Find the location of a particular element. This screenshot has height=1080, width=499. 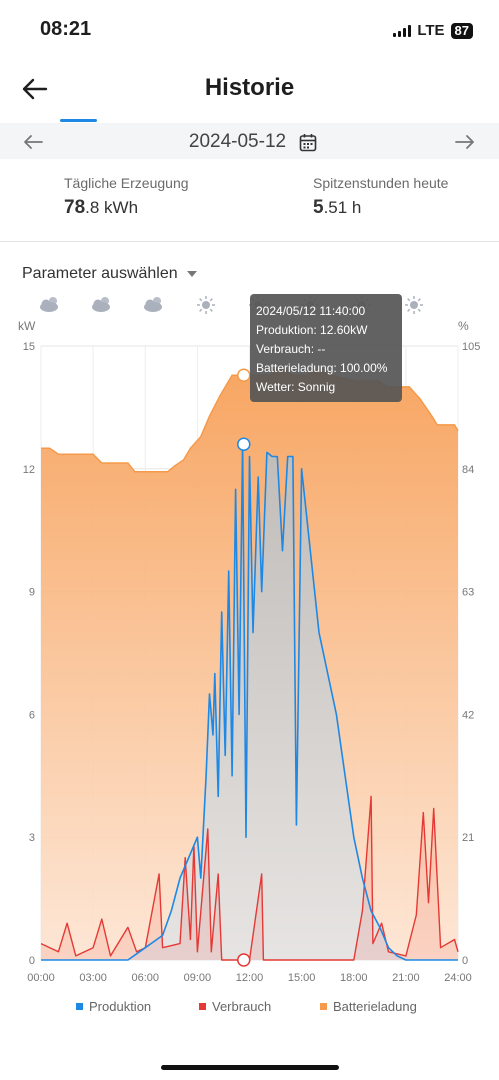

battery-icon: 87 is located at coordinates (461, 30).